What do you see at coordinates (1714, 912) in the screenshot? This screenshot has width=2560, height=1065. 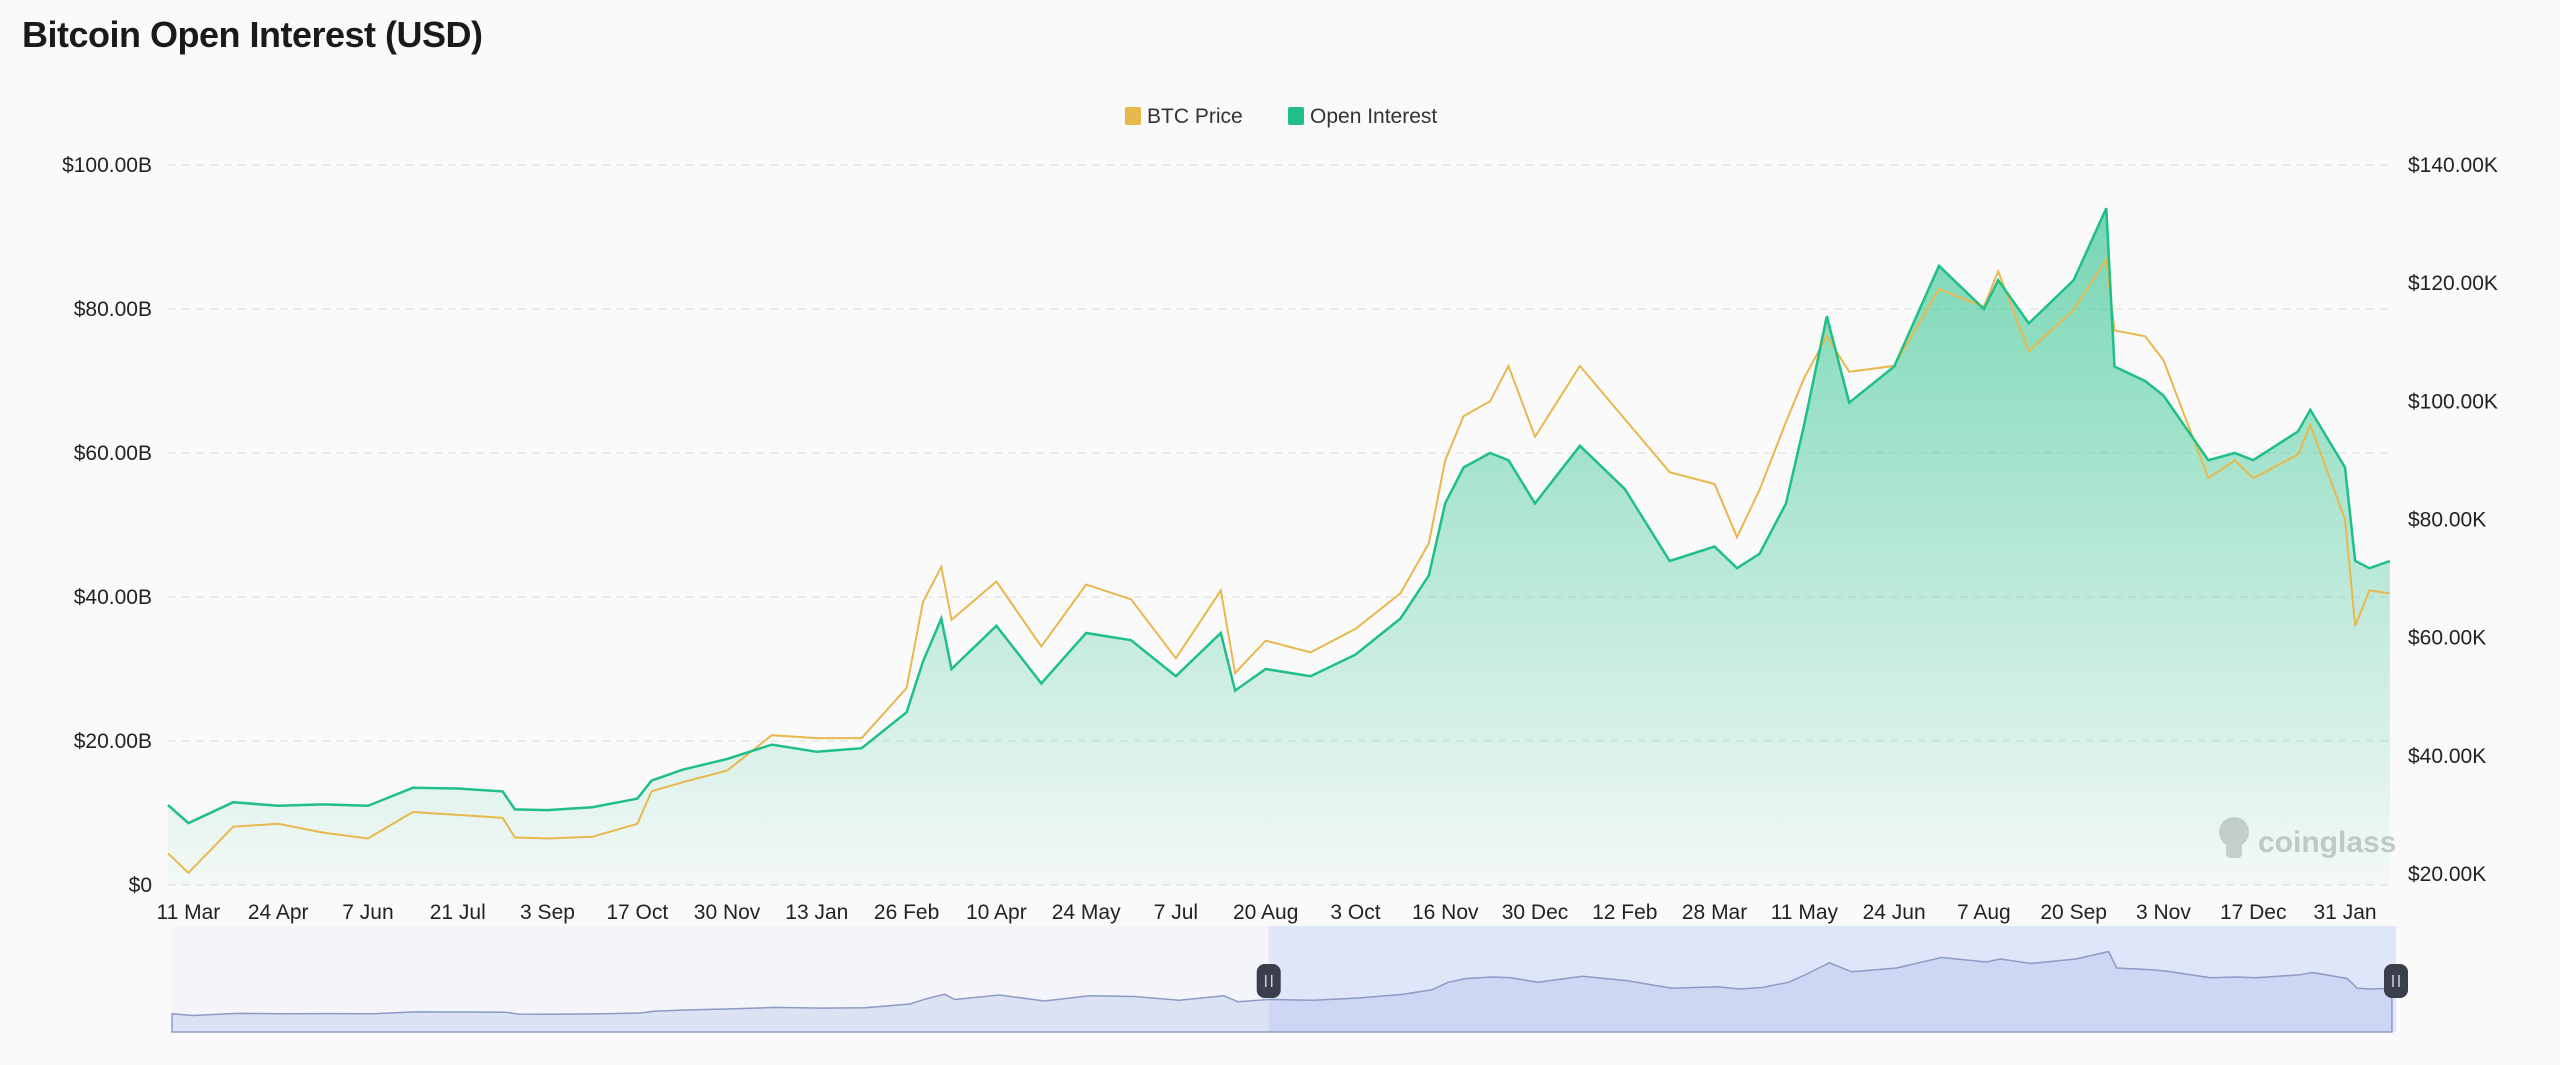 I see `x-axis-tick-label: 28 Mar` at bounding box center [1714, 912].